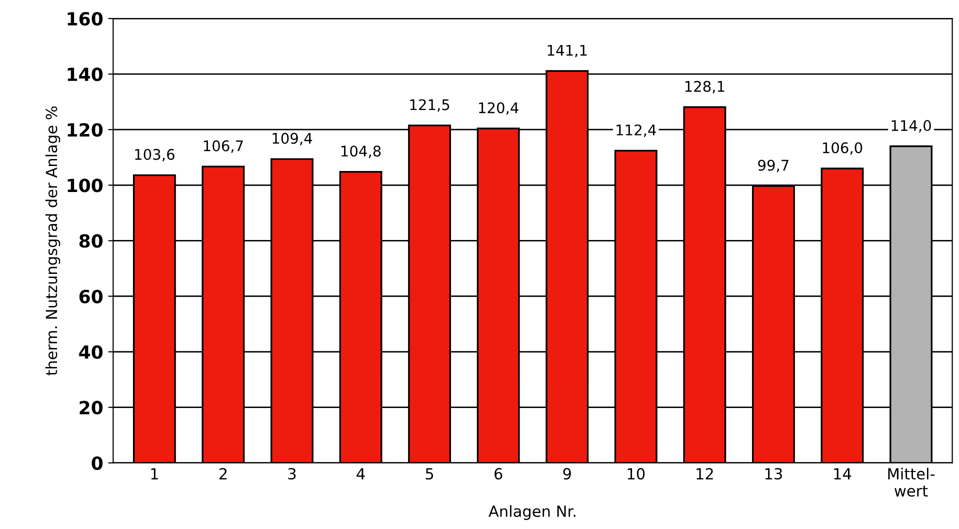 This screenshot has width=959, height=529. I want to click on y-tick-label: 60, so click(91, 297).